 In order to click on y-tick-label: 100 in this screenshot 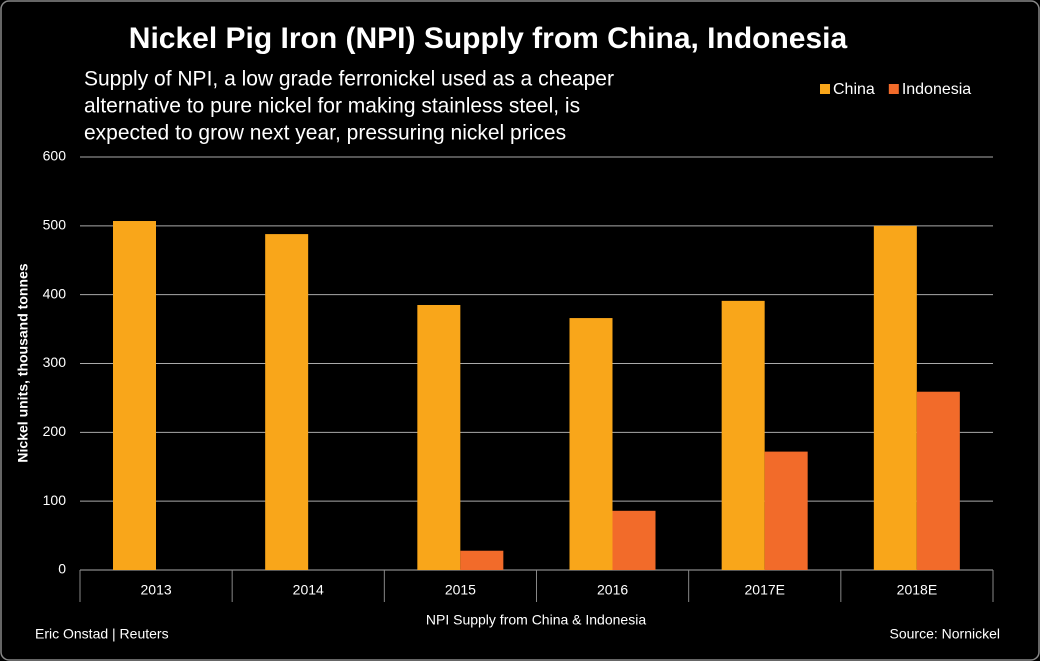, I will do `click(55, 500)`.